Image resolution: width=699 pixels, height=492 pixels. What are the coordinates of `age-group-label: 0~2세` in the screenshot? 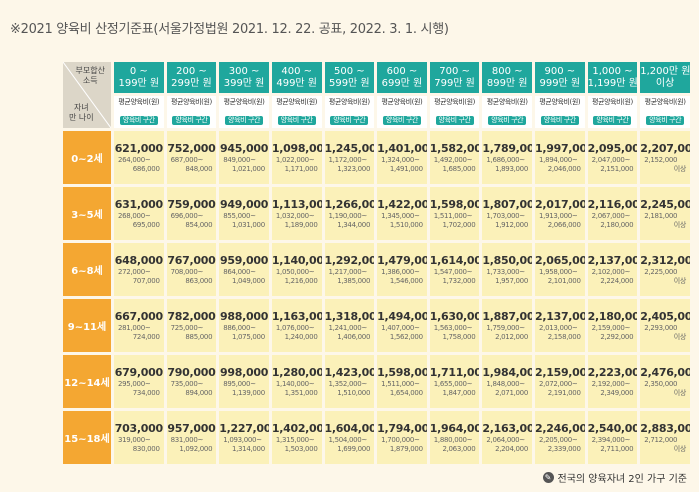 It's located at (87, 157).